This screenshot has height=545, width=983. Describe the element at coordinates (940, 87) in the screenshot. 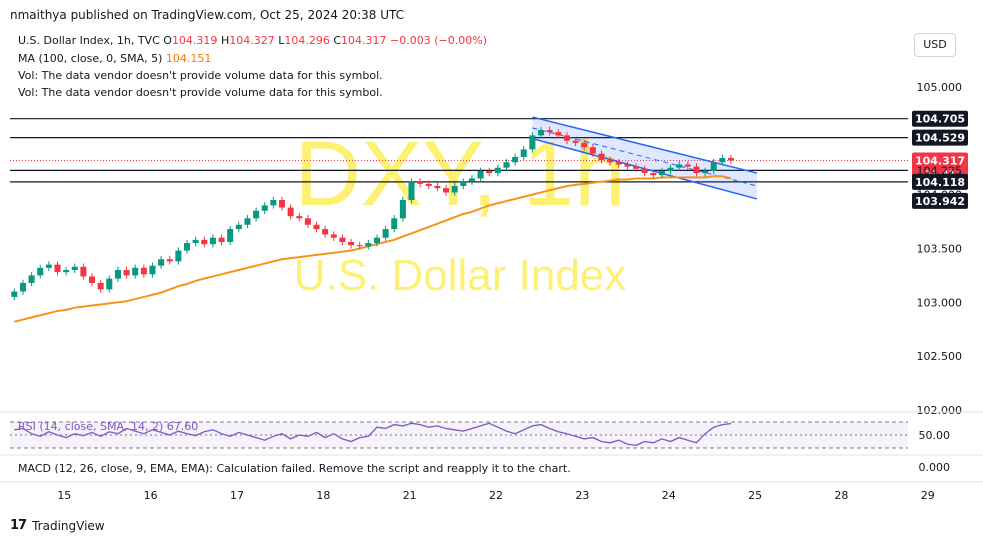

I see `price-tick-label: 105.000` at that location.